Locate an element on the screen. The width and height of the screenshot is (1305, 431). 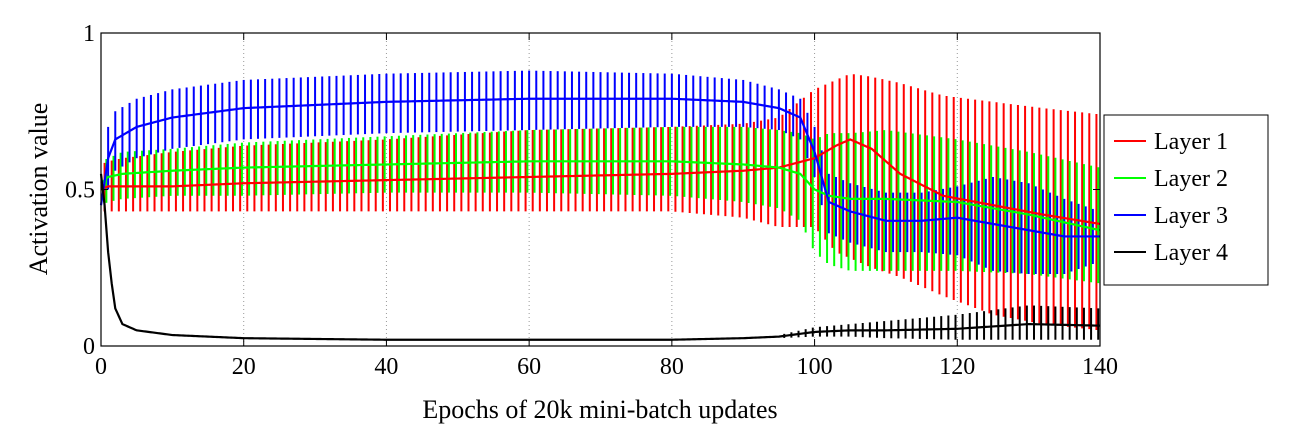
x-tick-label: 60 is located at coordinates (529, 367).